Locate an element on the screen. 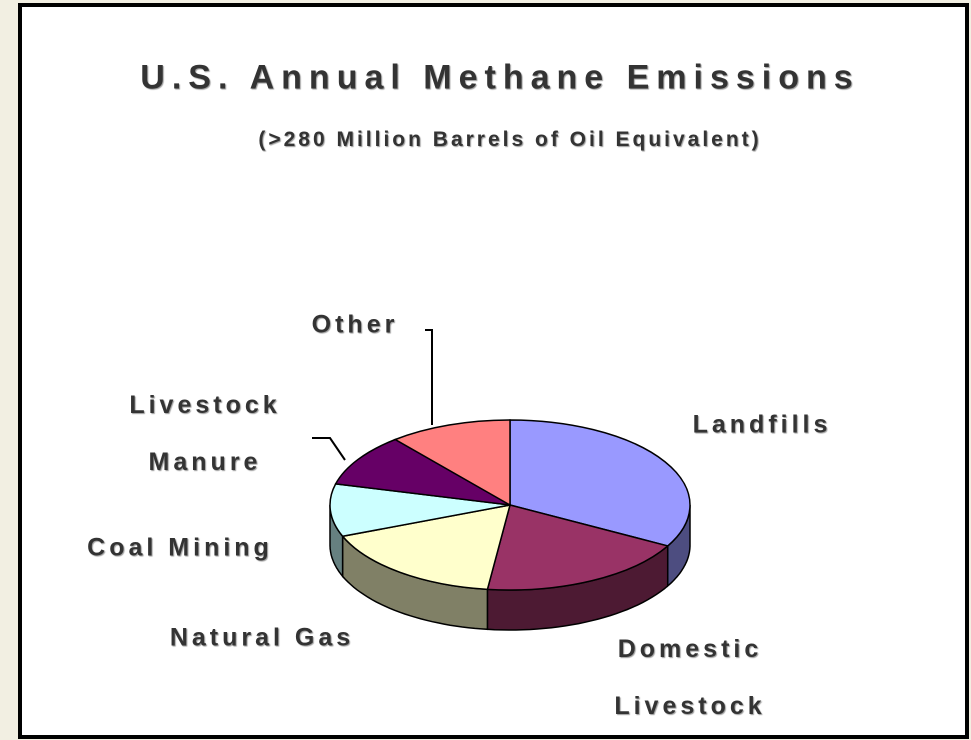 This screenshot has height=740, width=971. chart-subtitle: (>280 Million Barrels of Oil Equivalent) is located at coordinates (510, 139).